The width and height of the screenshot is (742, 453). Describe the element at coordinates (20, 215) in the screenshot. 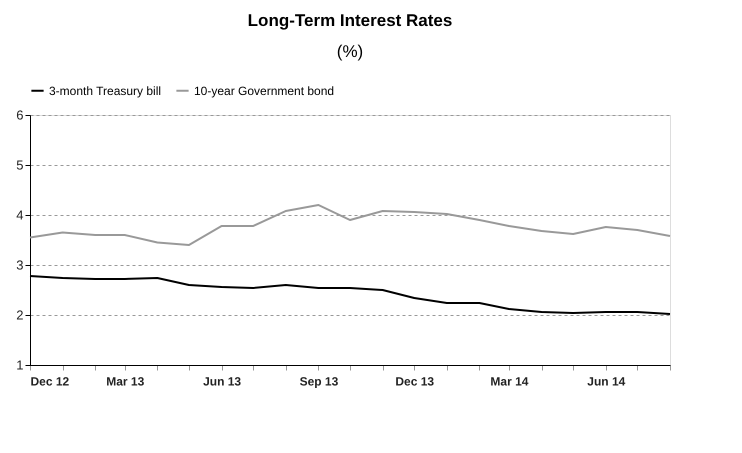

I see `y-tick-label: 4` at that location.